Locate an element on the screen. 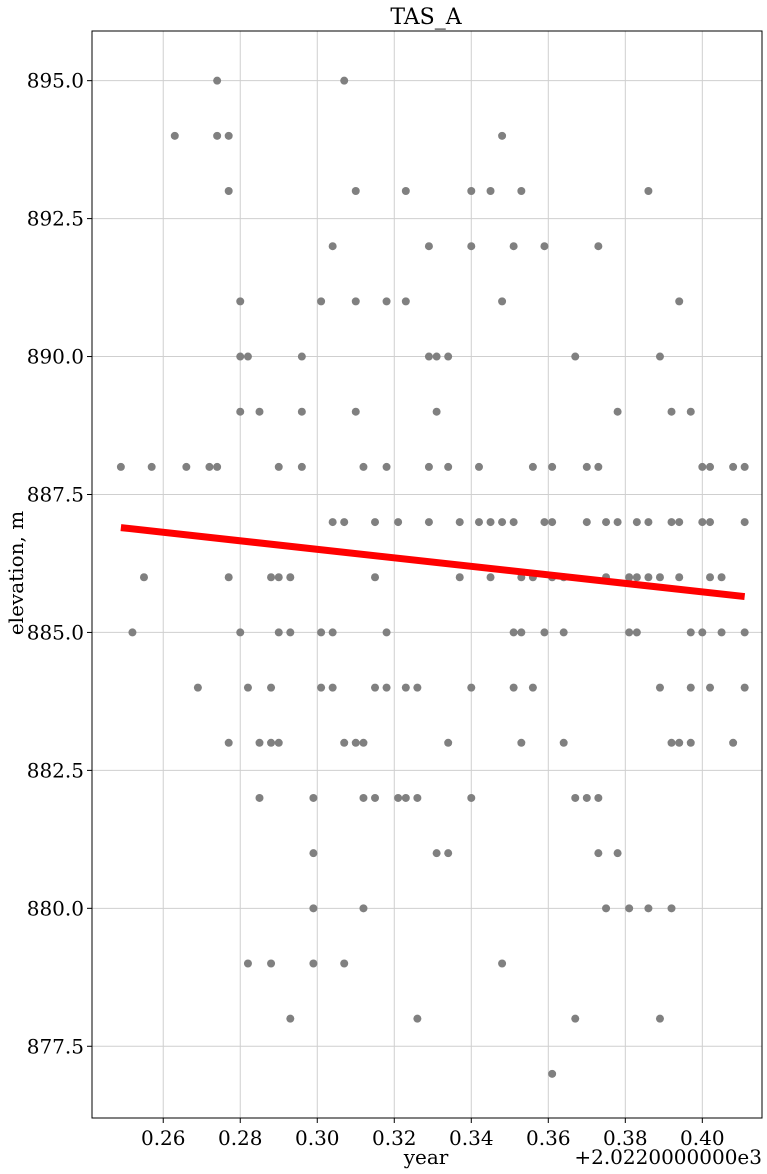  trend-line is located at coordinates (433, 562).